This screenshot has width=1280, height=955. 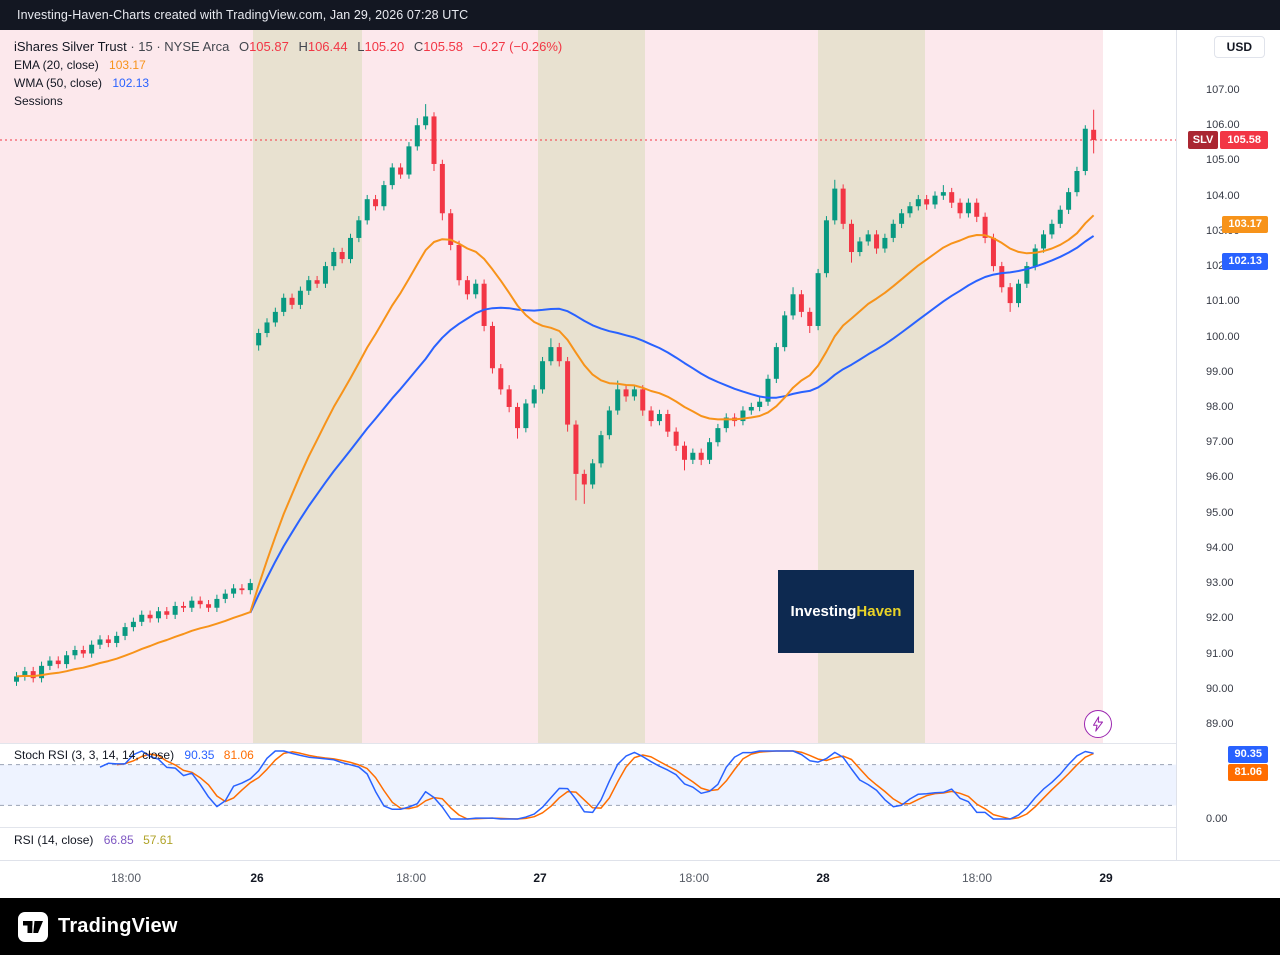 What do you see at coordinates (517, 46) in the screenshot?
I see `change-value: −0.27 (−0.26%)` at bounding box center [517, 46].